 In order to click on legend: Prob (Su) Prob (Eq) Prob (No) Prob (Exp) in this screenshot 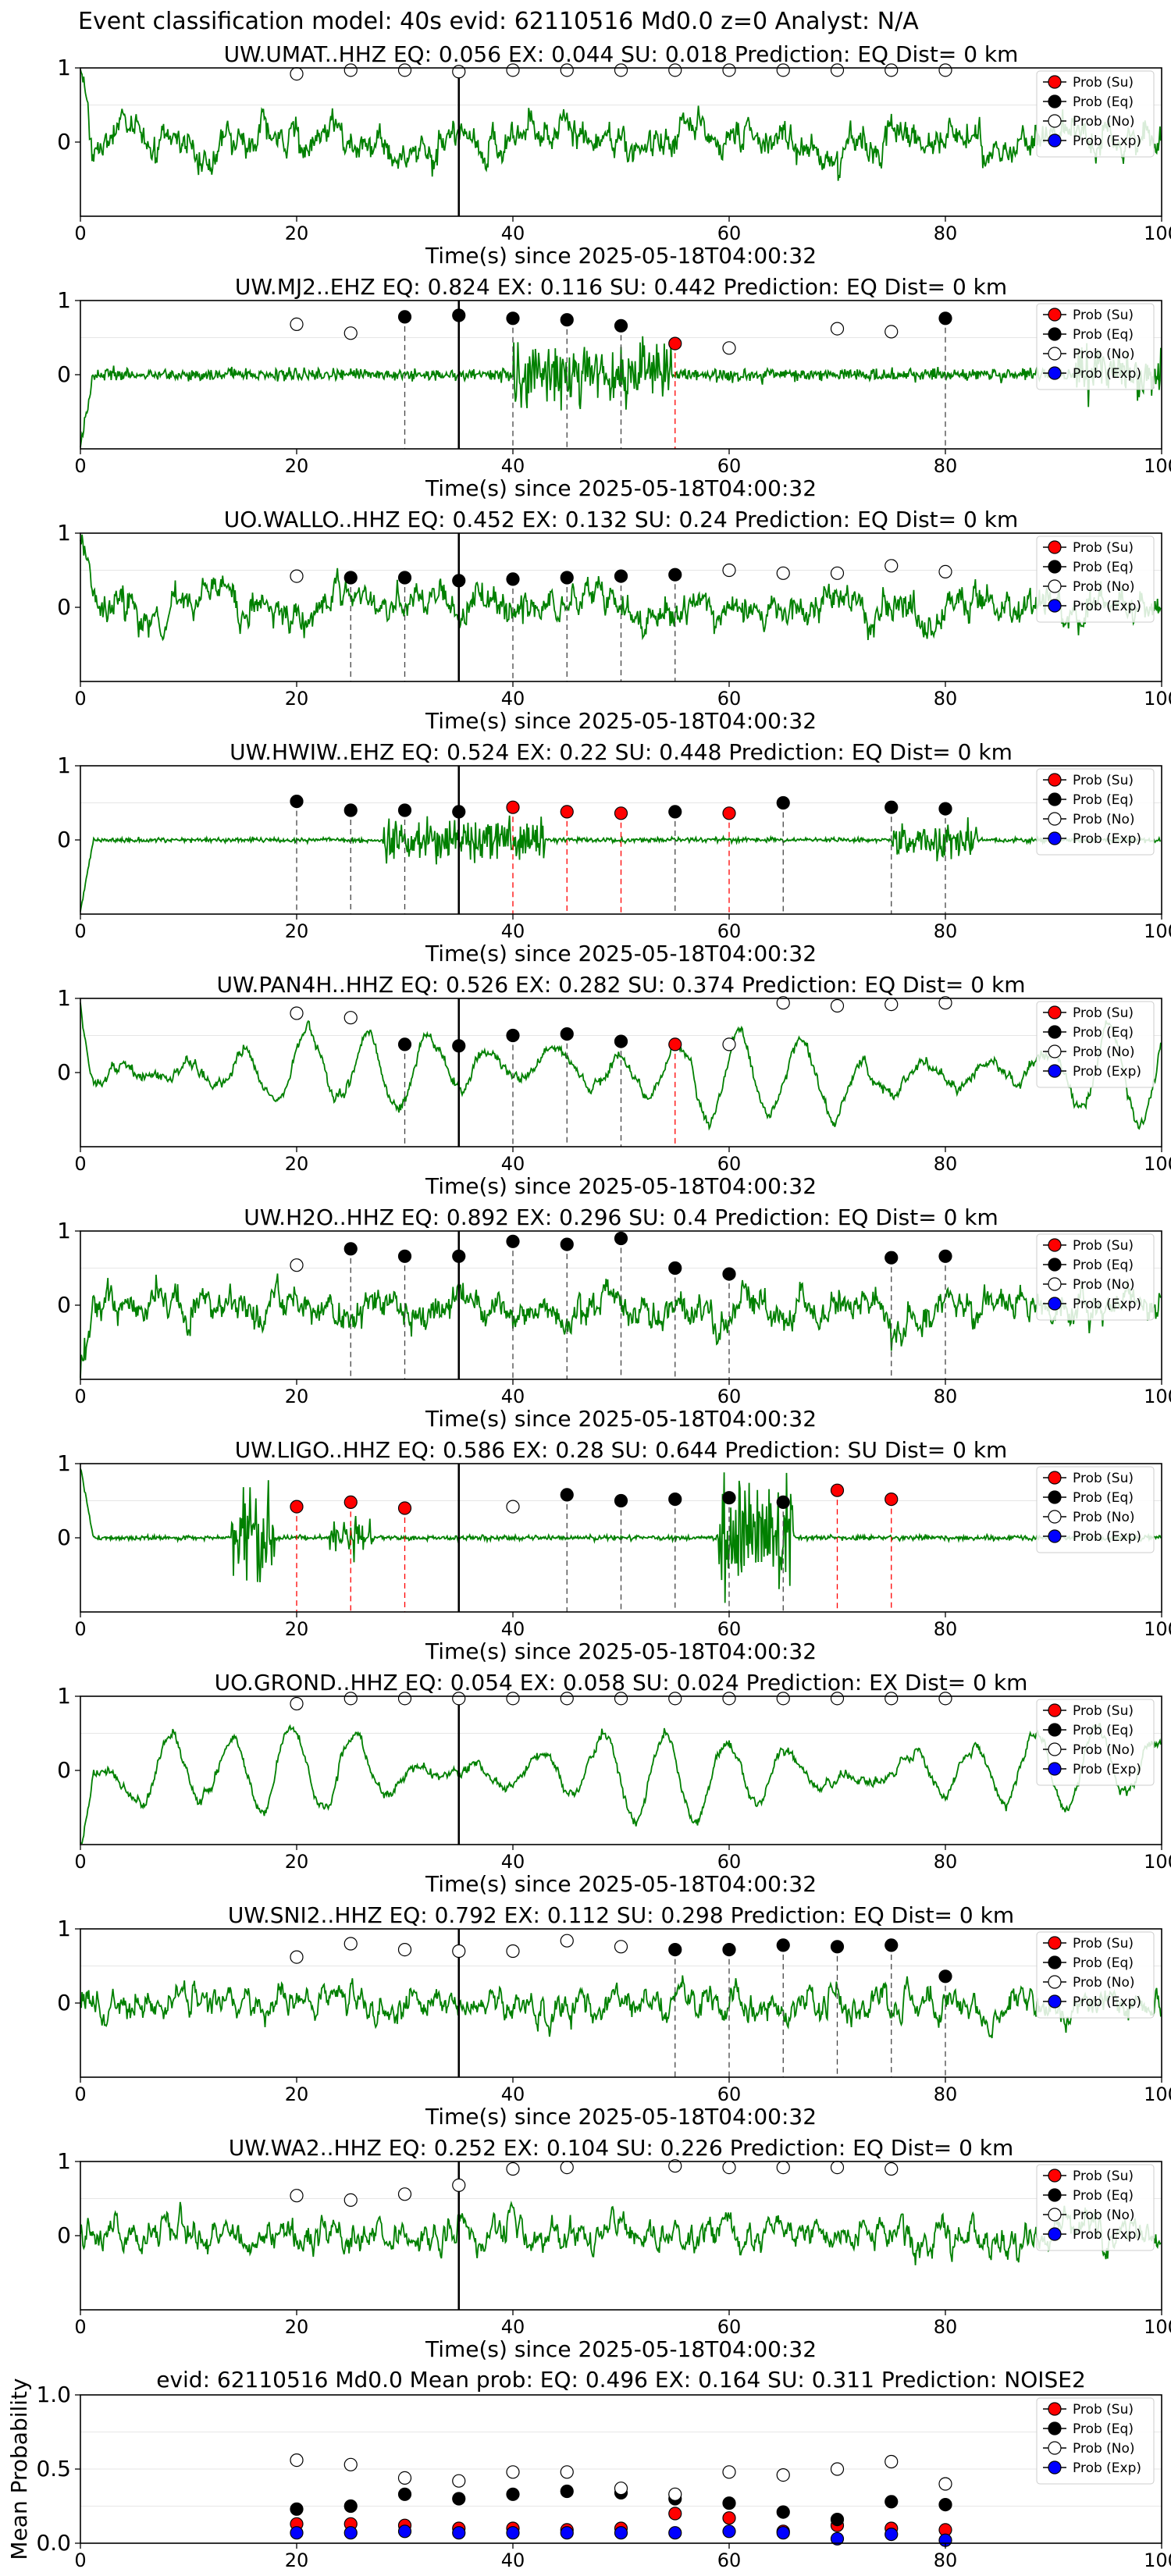, I will do `click(1095, 579)`.